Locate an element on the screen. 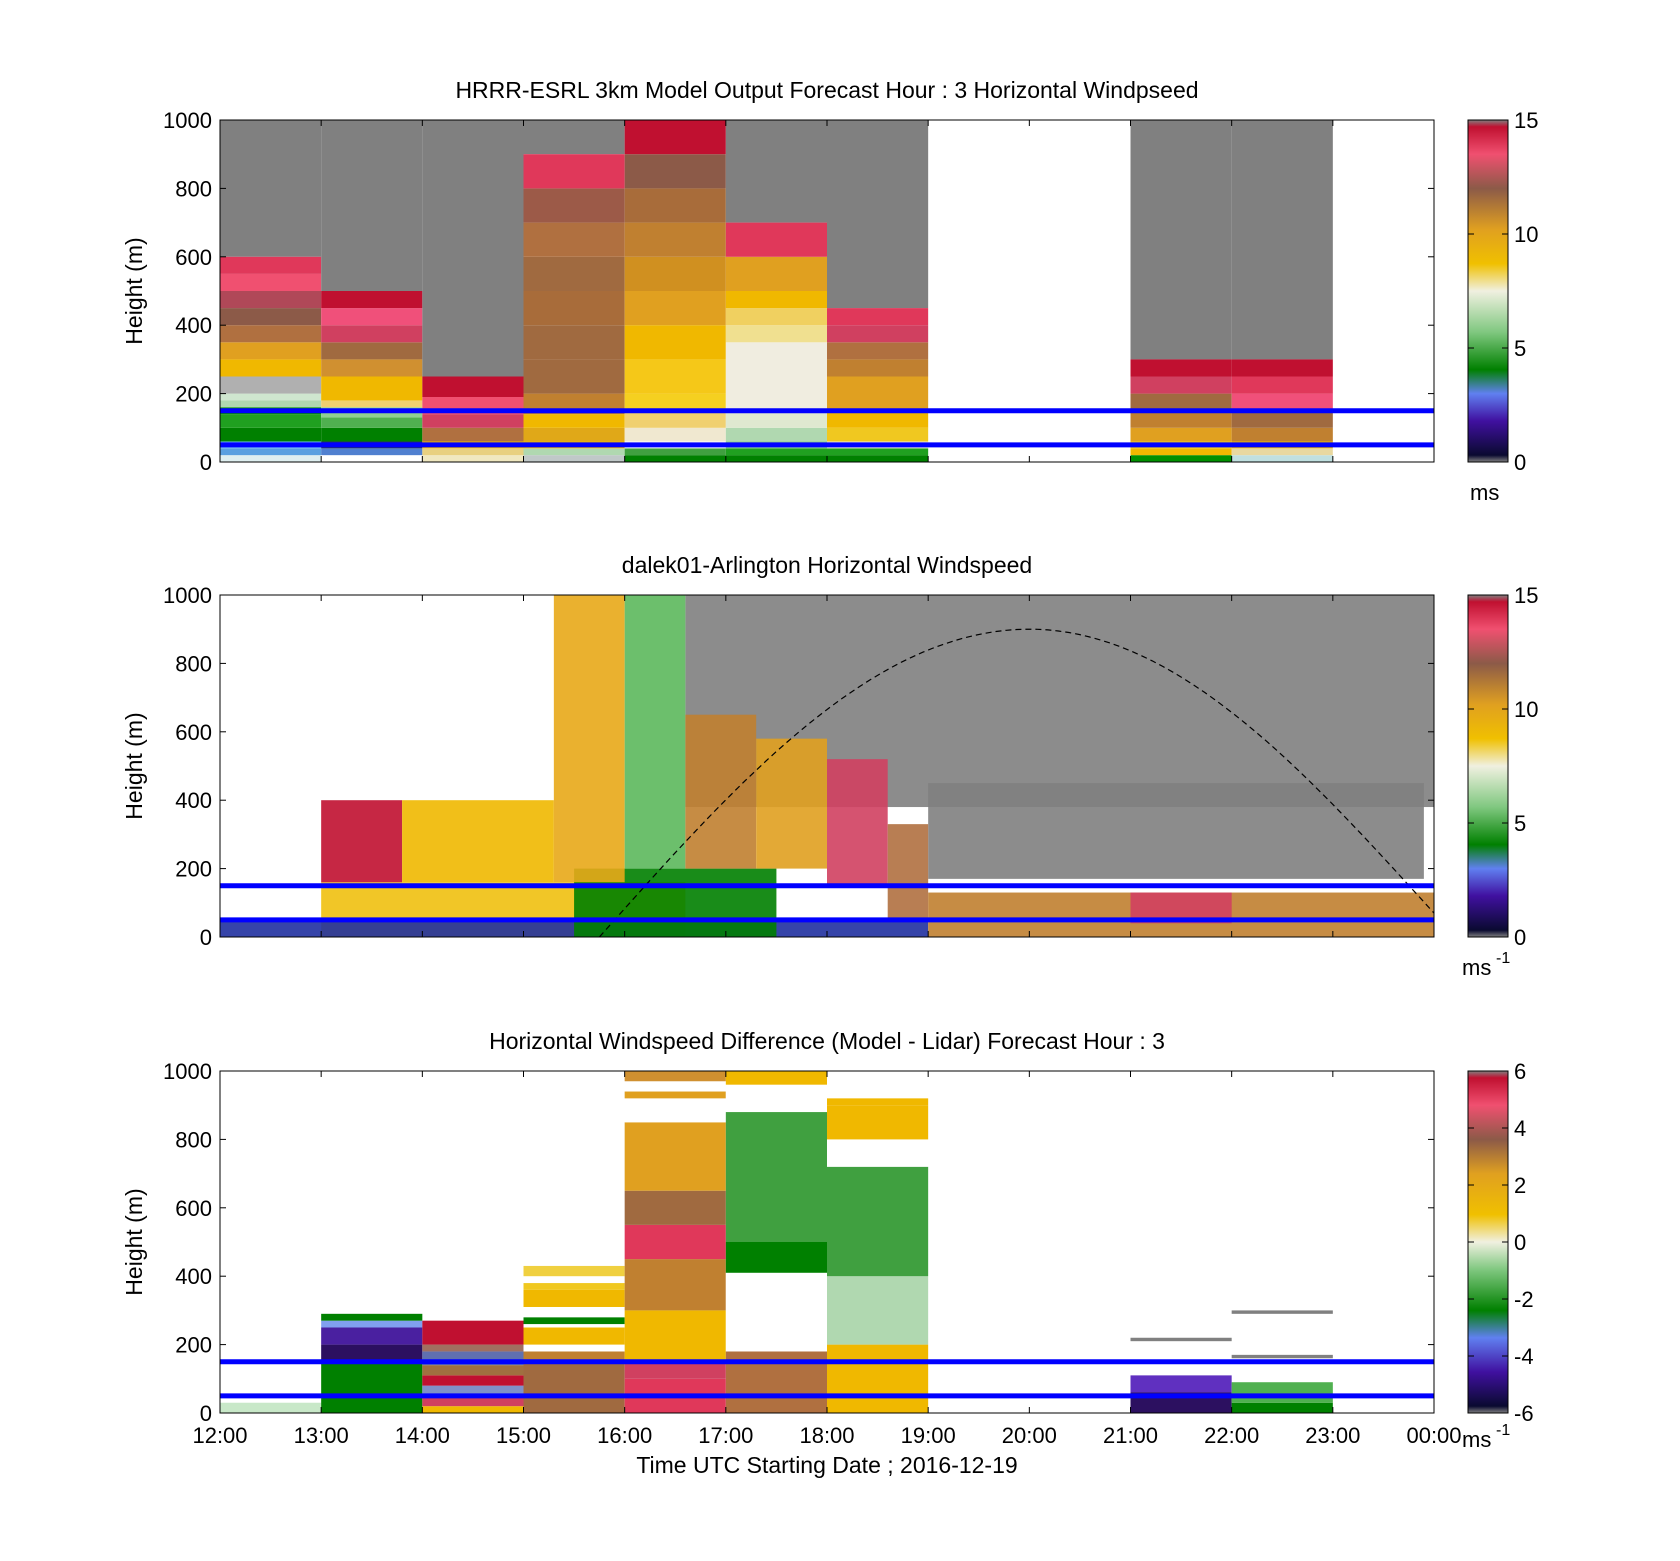 This screenshot has height=1561, width=1680. panel-title: dalek01-Arlington Horizontal Windspeed is located at coordinates (827, 565).